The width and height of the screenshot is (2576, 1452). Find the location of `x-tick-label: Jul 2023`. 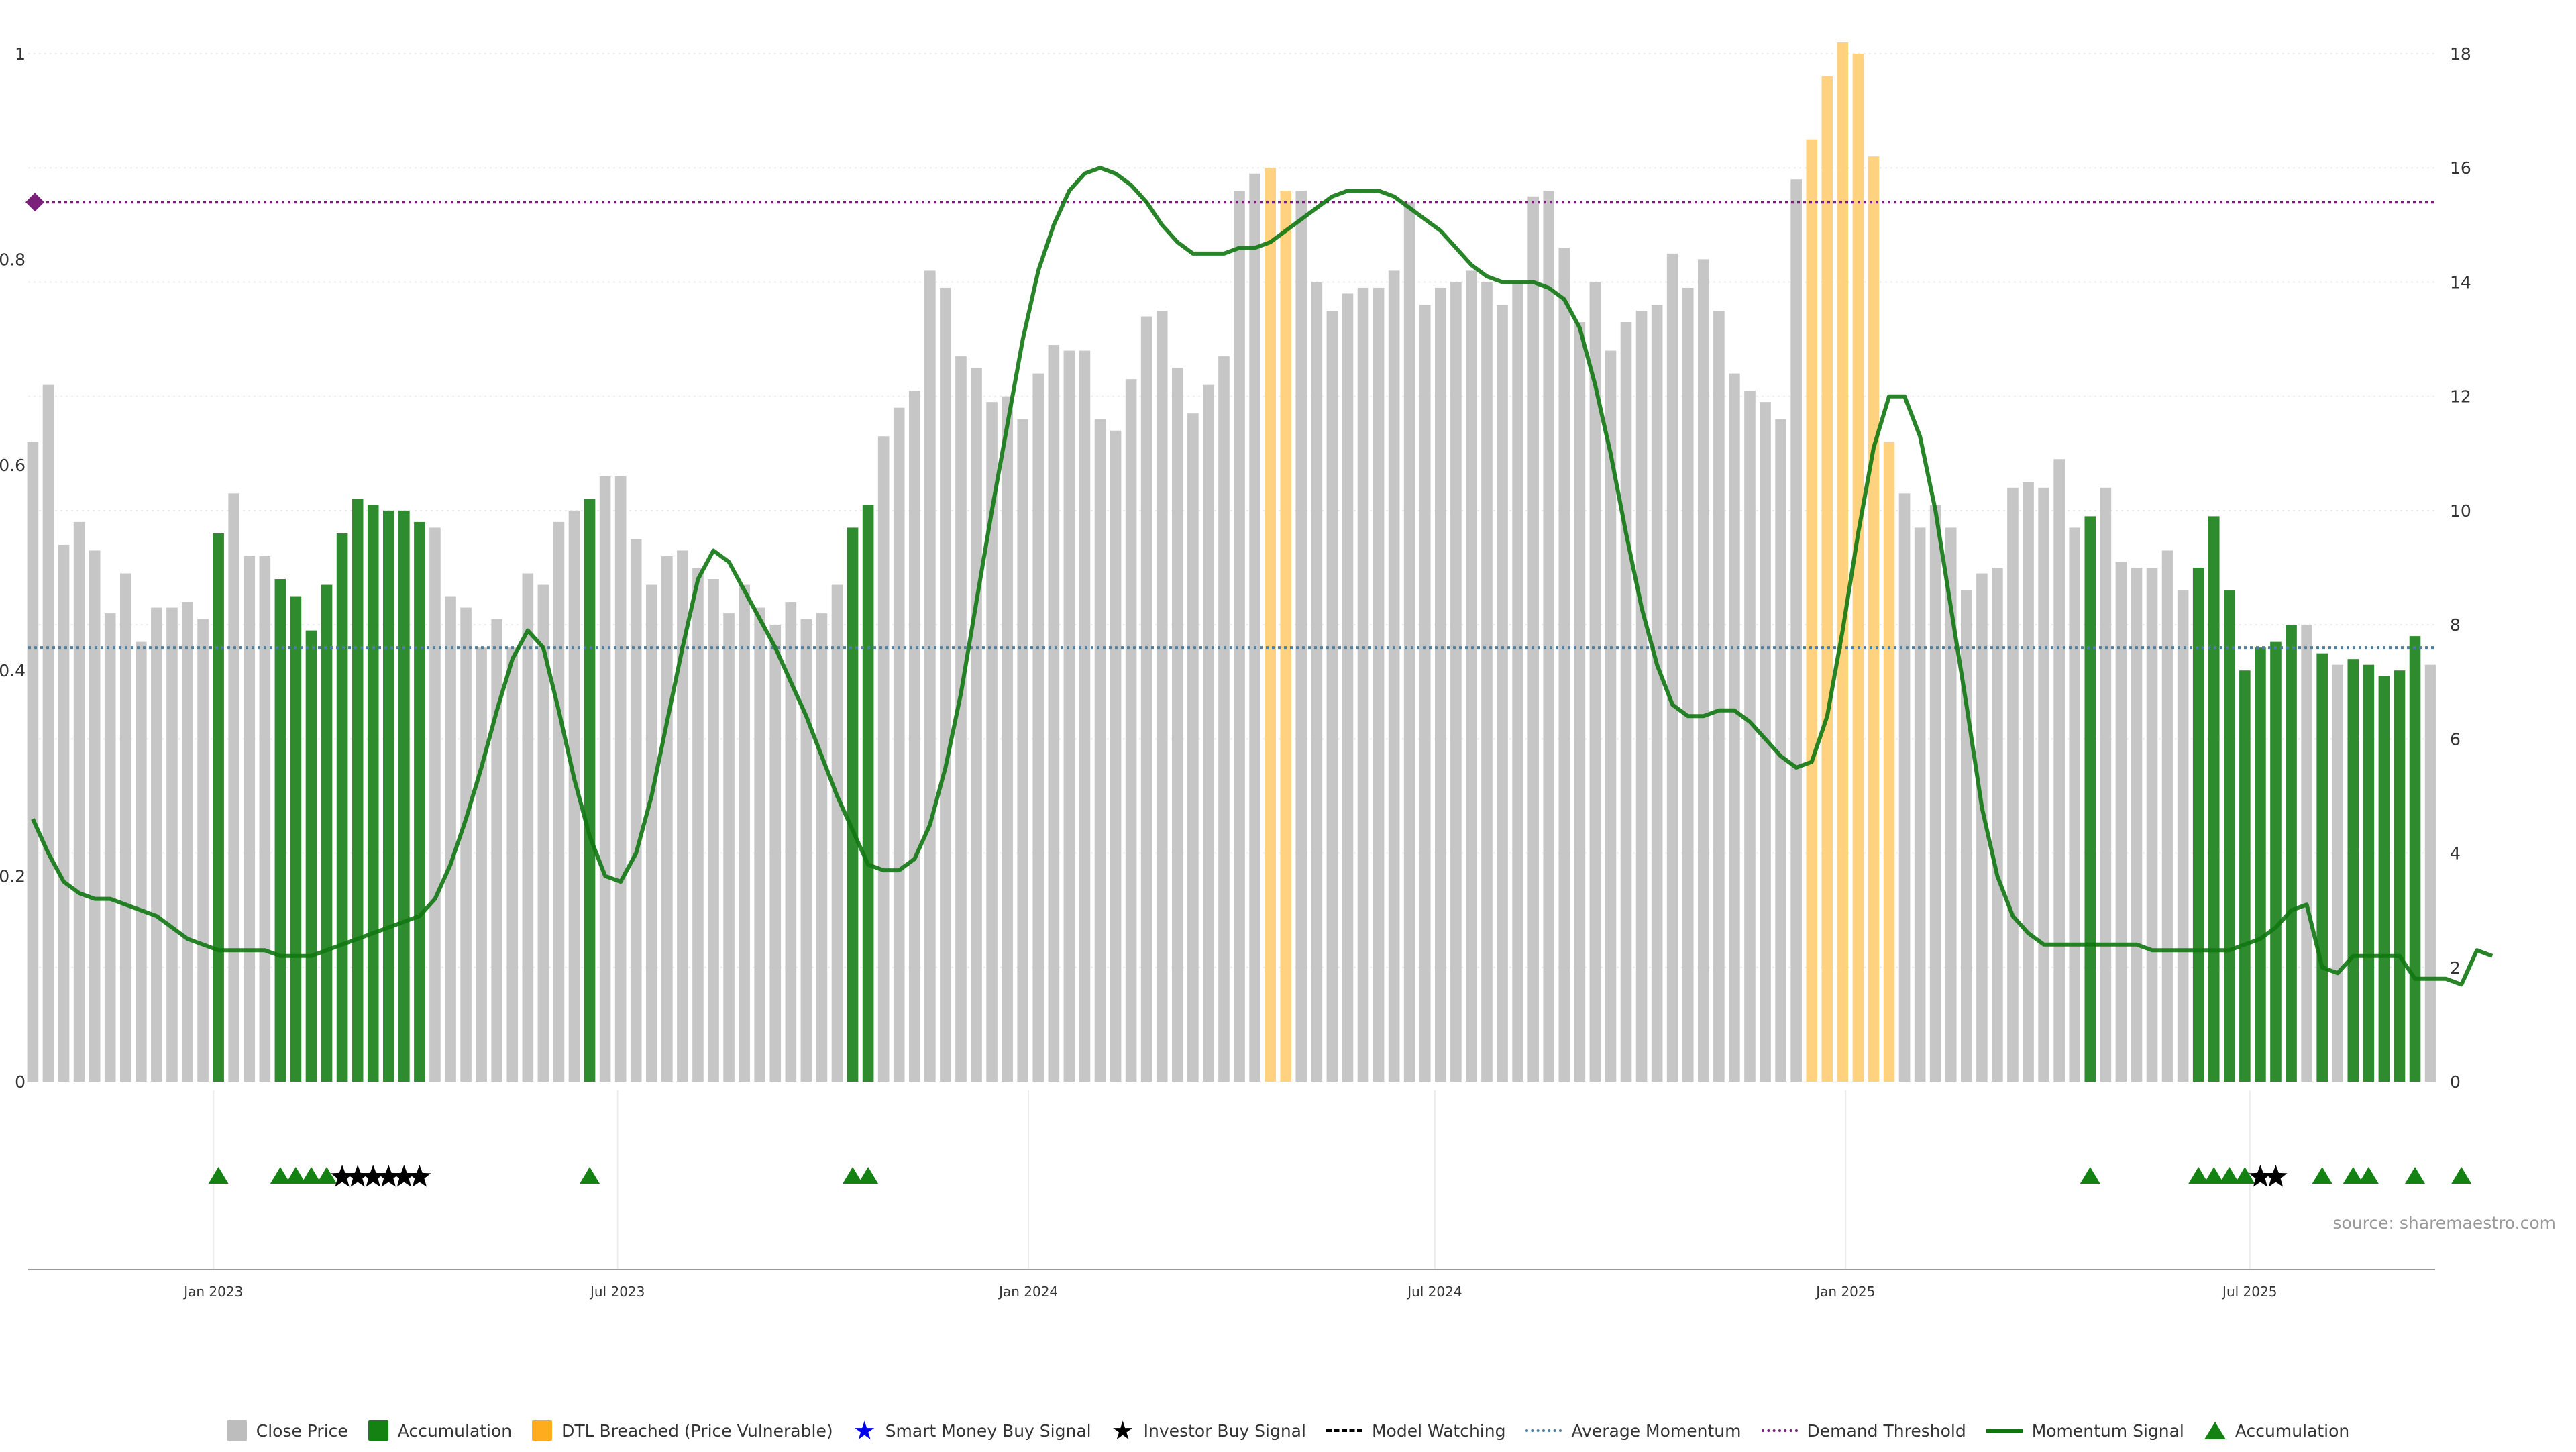

x-tick-label: Jul 2023 is located at coordinates (617, 1292).